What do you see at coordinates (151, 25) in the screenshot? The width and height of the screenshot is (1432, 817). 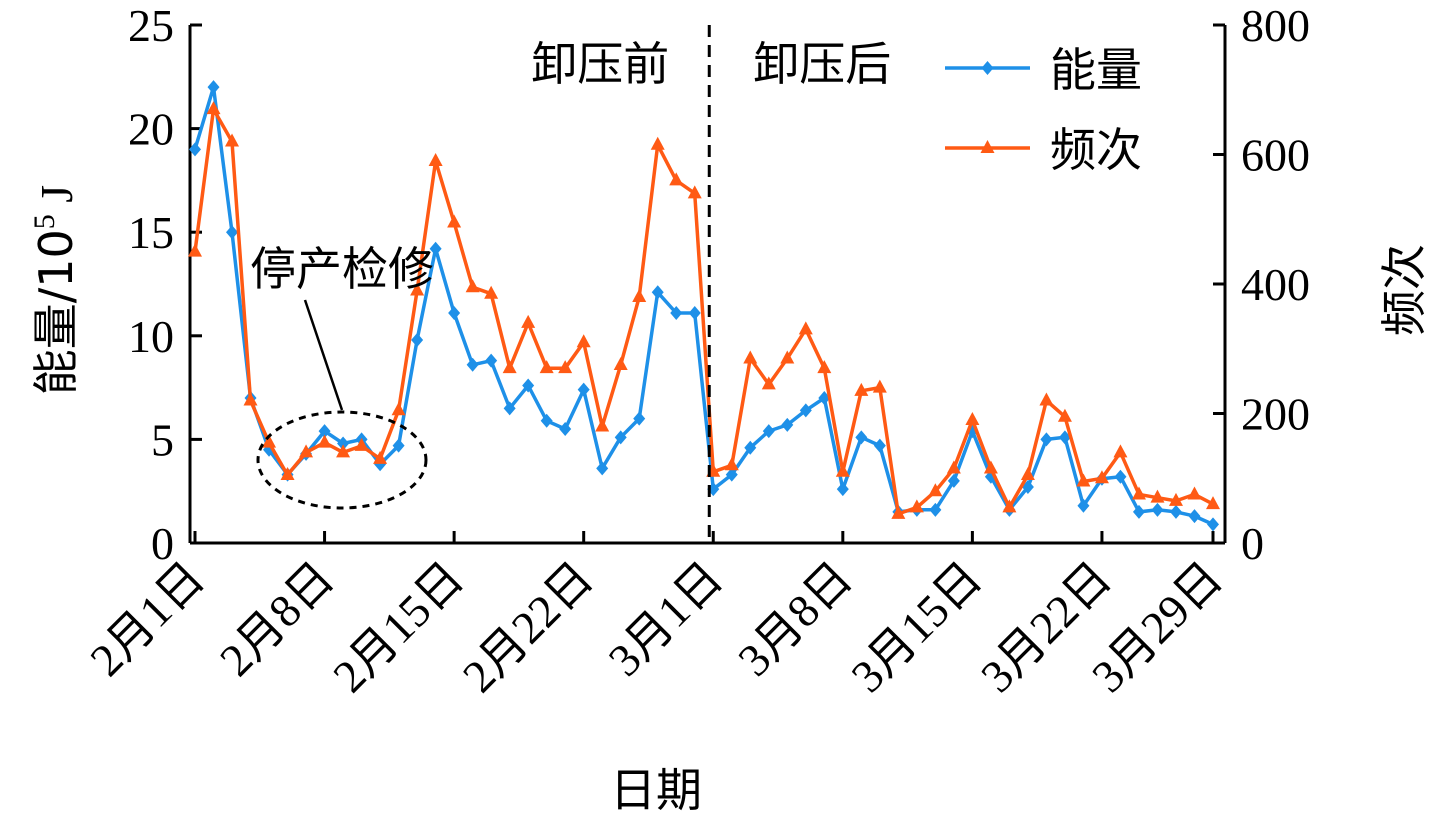 I see `left-tick-label: 25` at bounding box center [151, 25].